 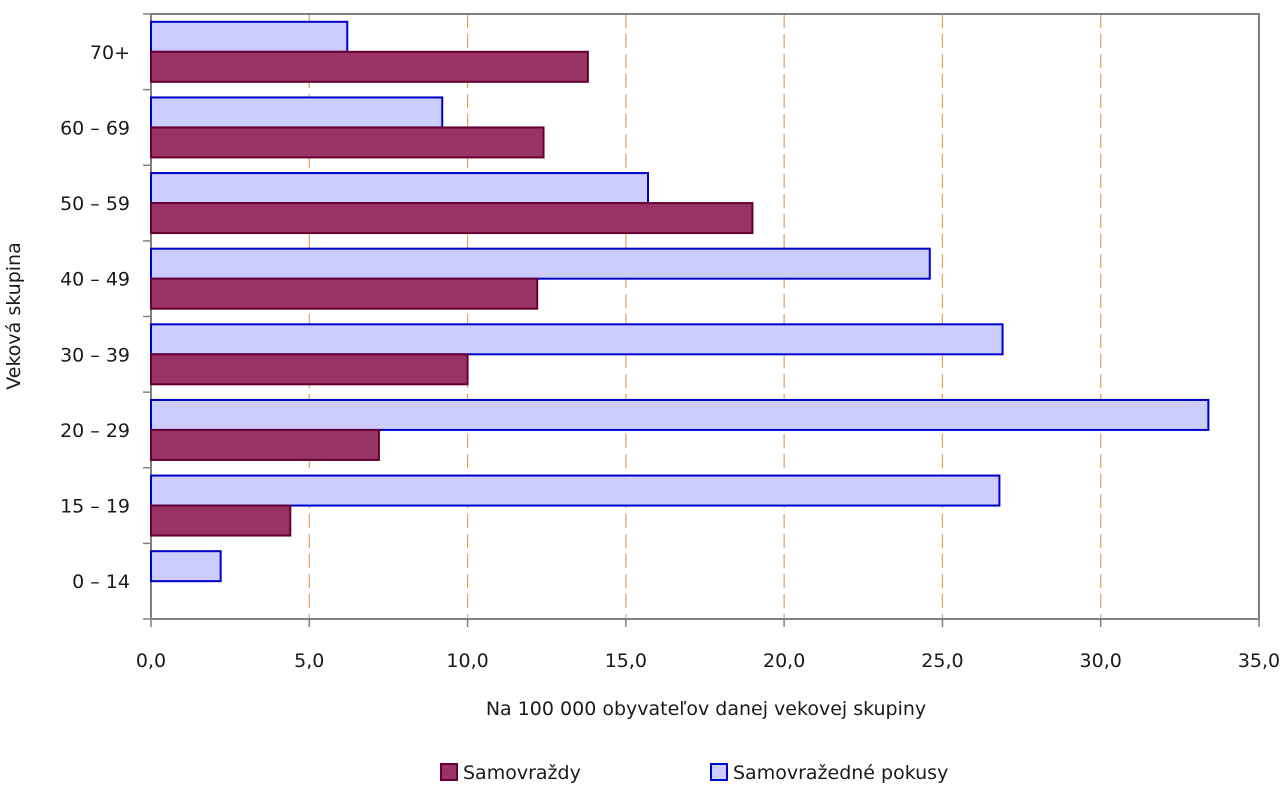 I want to click on category-label: 50 – 59, so click(x=95, y=204).